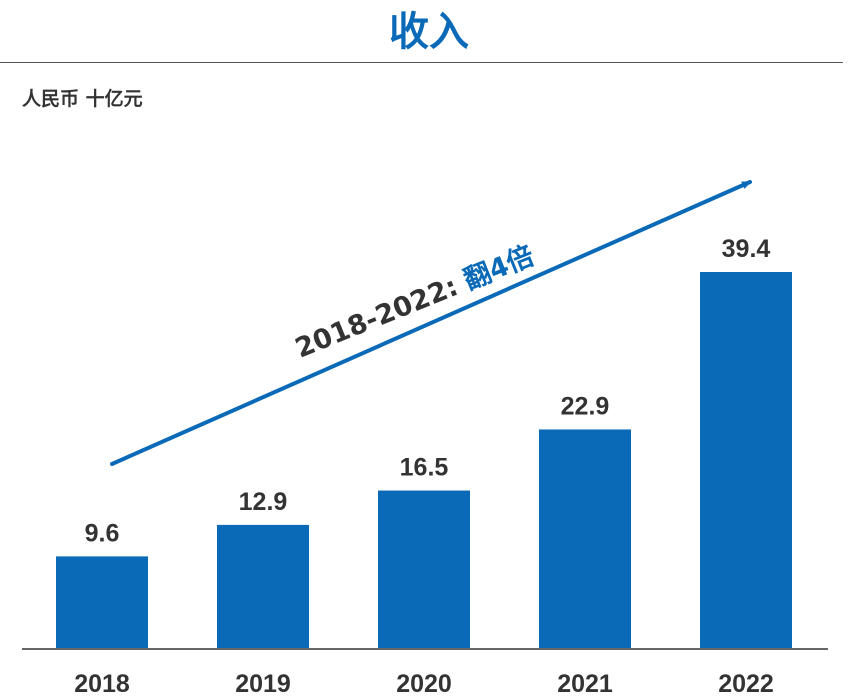 This screenshot has width=858, height=700. What do you see at coordinates (421, 62) in the screenshot?
I see `title-divider` at bounding box center [421, 62].